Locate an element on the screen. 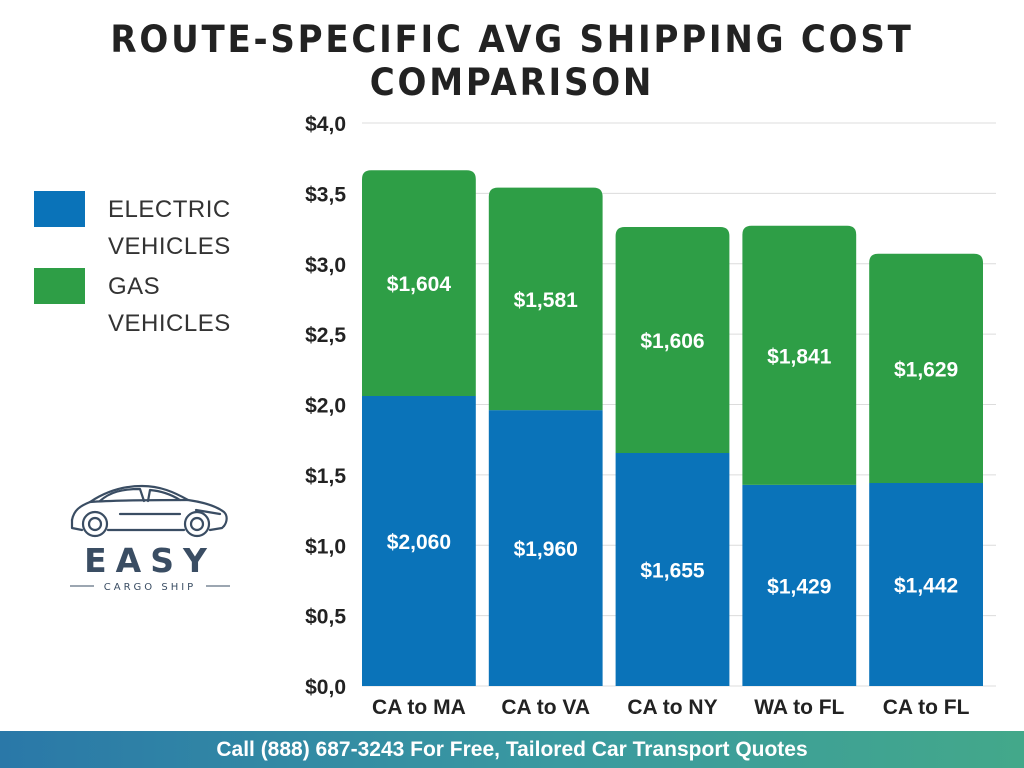 This screenshot has width=1024, height=768. data-label: $2,060 is located at coordinates (419, 542).